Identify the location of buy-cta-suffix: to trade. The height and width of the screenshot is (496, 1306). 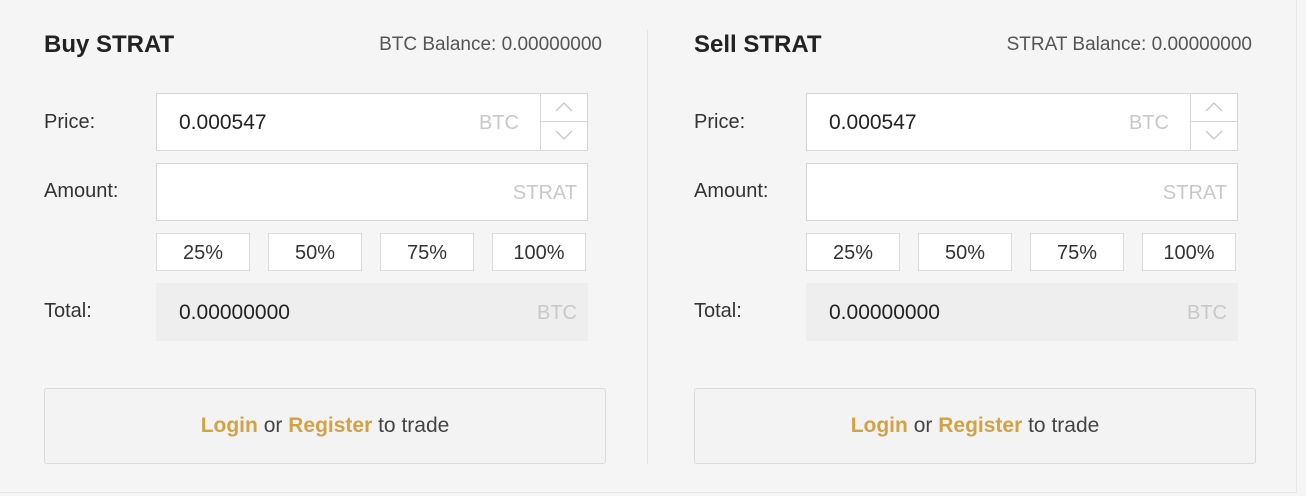
(414, 425).